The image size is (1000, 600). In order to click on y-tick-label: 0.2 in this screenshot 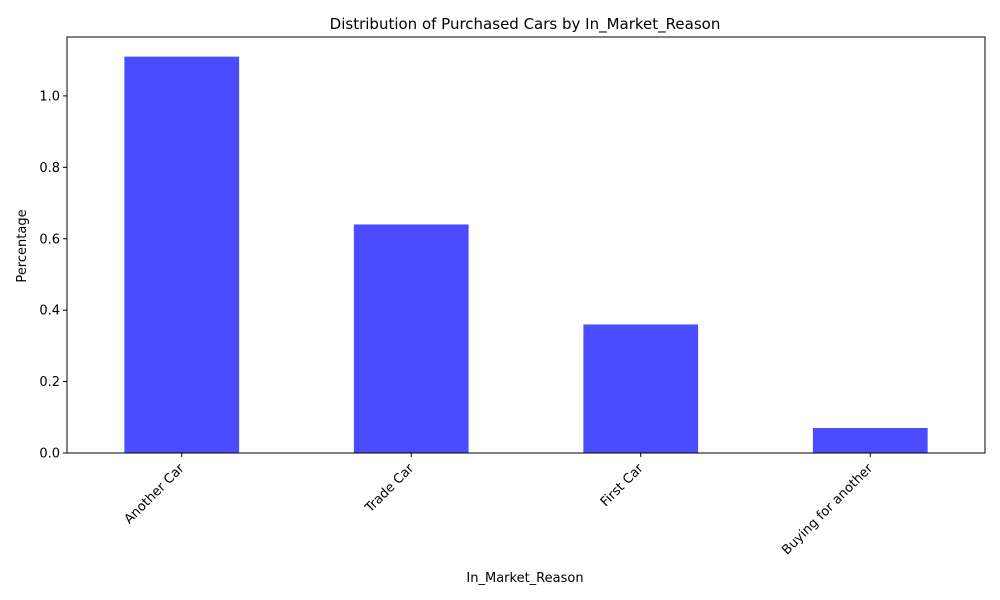, I will do `click(49, 382)`.